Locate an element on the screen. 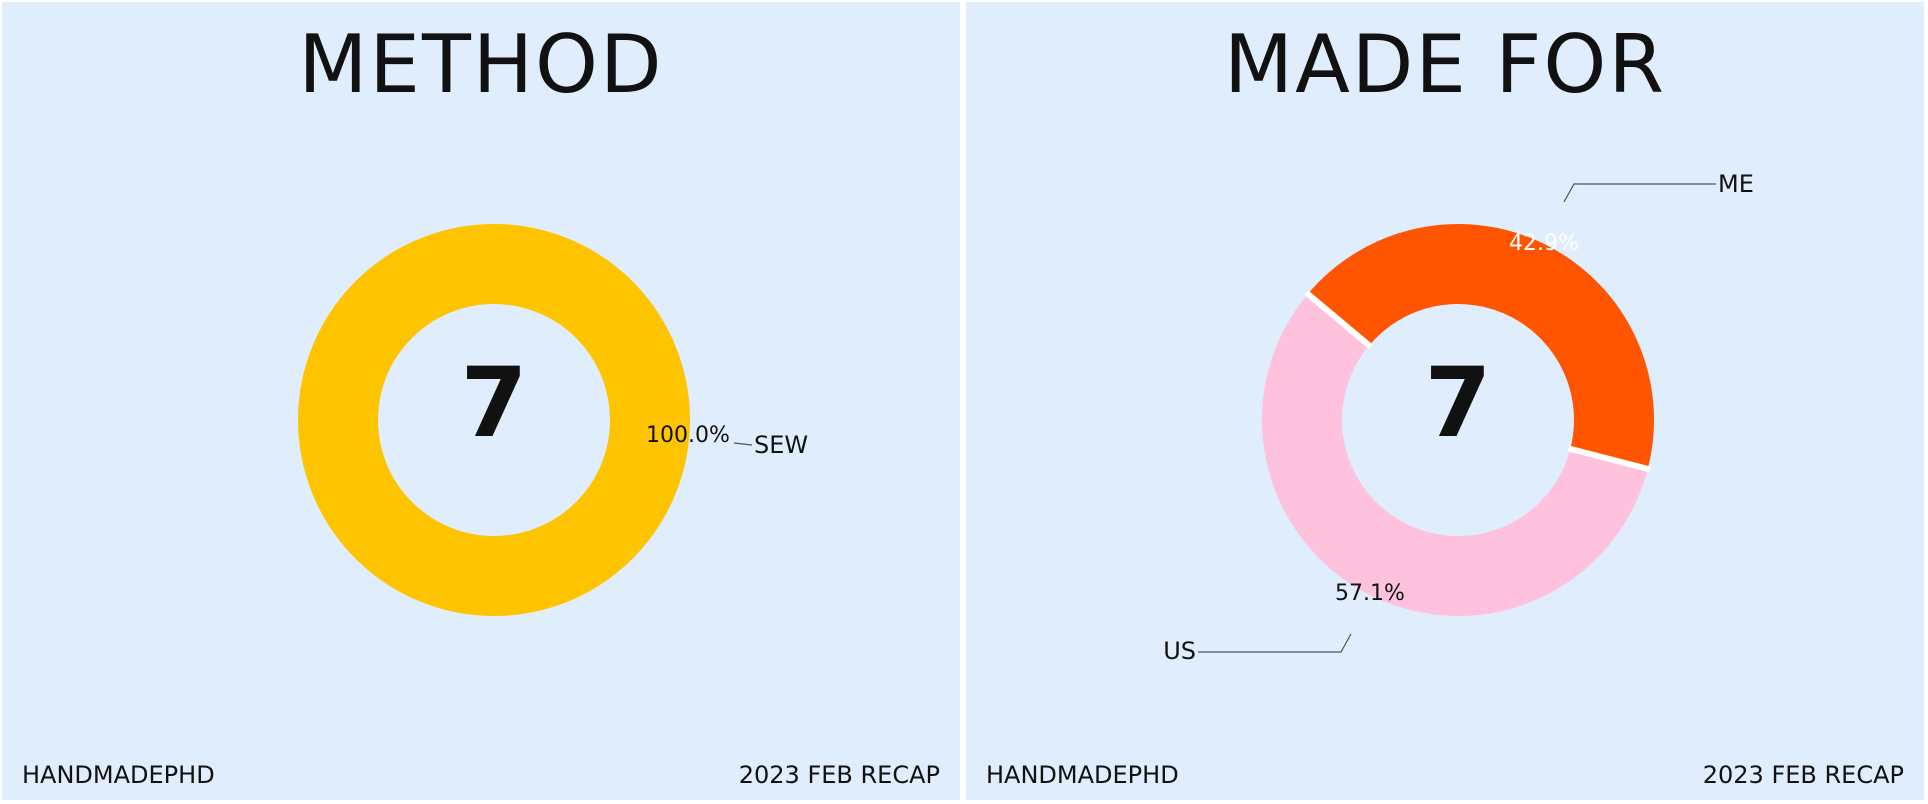  me-label: ME is located at coordinates (1736, 184).